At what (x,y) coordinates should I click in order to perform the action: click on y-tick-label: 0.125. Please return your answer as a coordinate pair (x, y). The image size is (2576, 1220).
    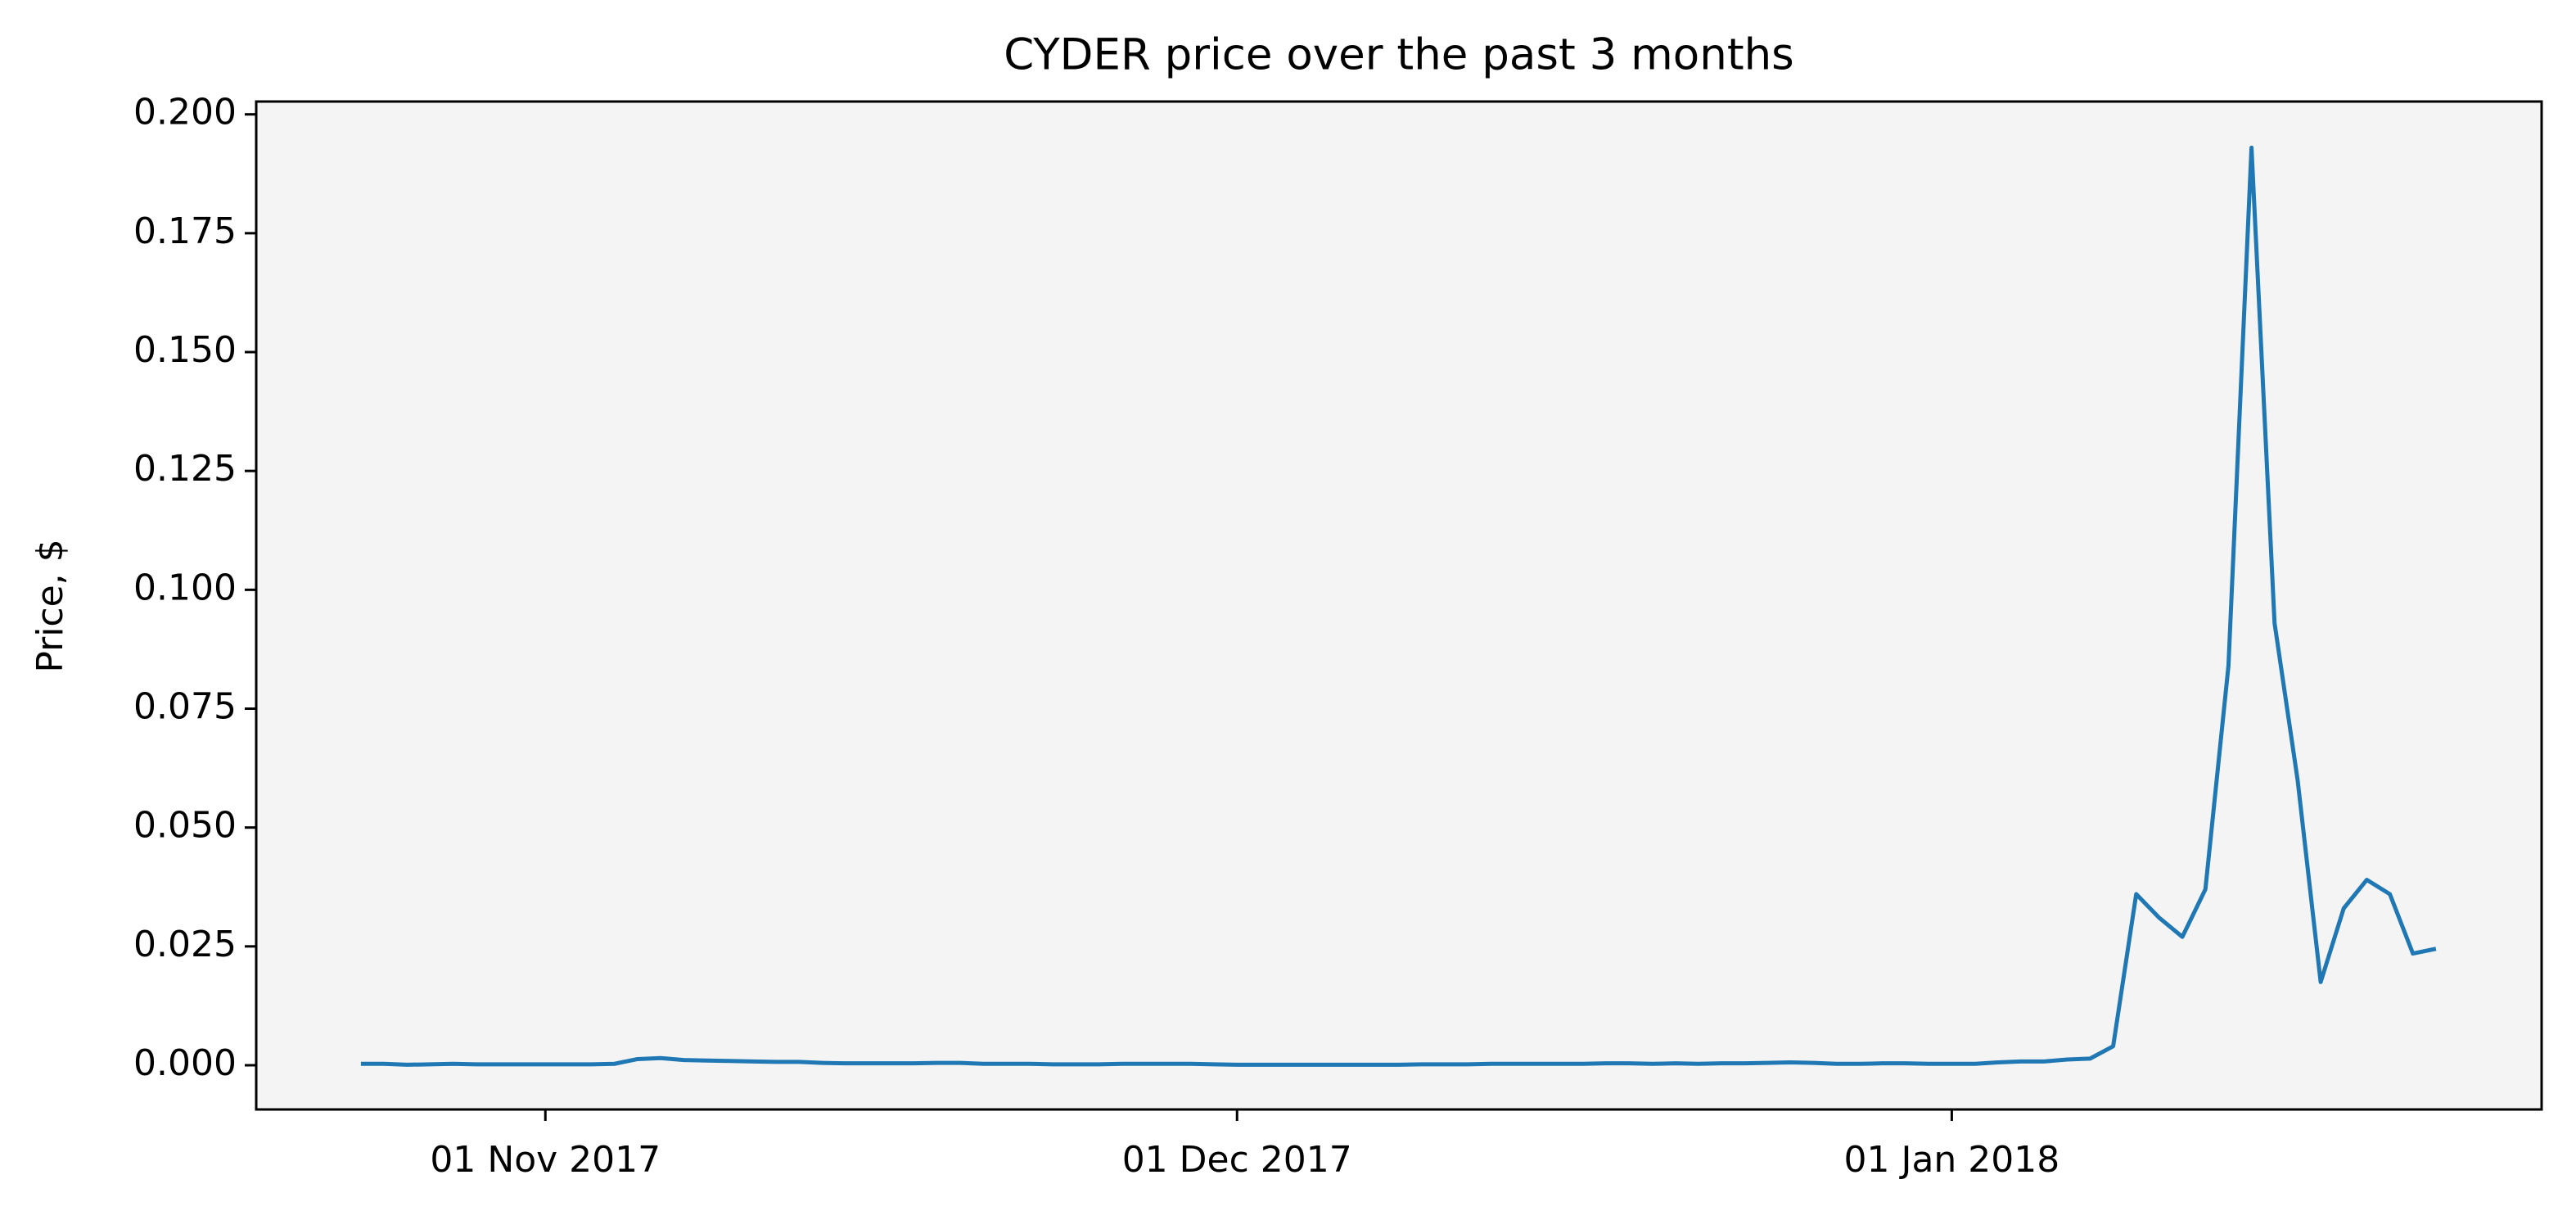
    Looking at the image, I should click on (185, 469).